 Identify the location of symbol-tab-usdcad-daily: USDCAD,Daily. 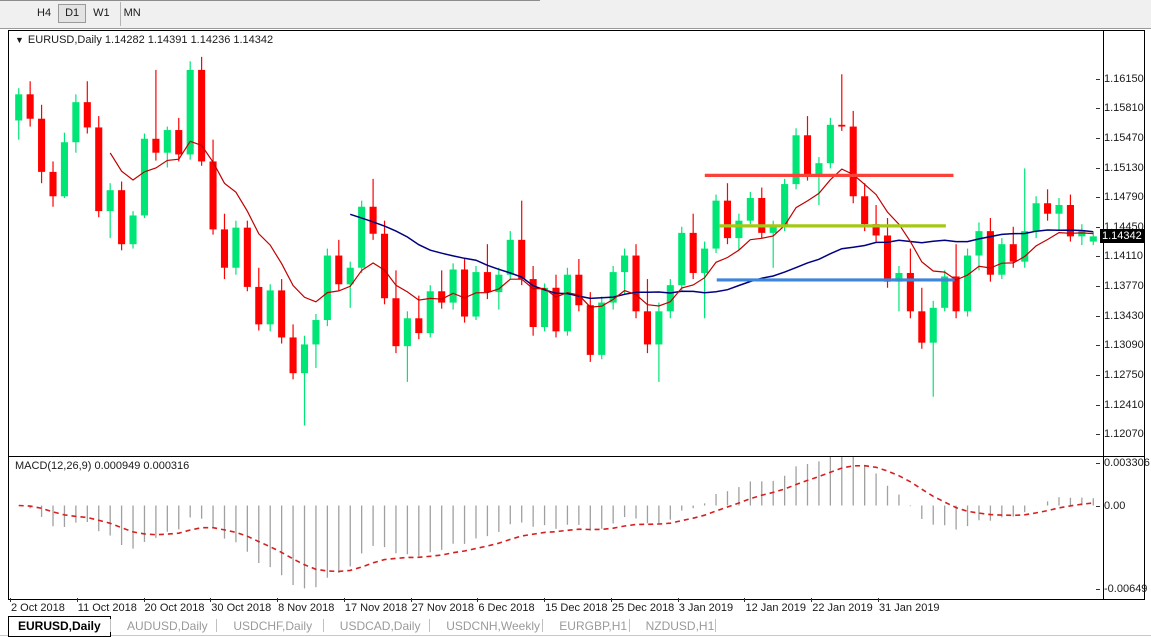
(380, 626).